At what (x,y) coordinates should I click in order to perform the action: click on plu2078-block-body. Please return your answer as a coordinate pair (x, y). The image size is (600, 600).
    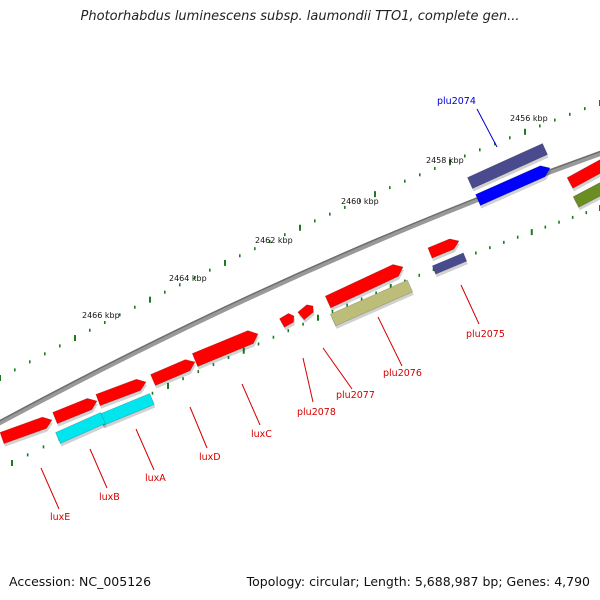
    Looking at the image, I should click on (287, 320).